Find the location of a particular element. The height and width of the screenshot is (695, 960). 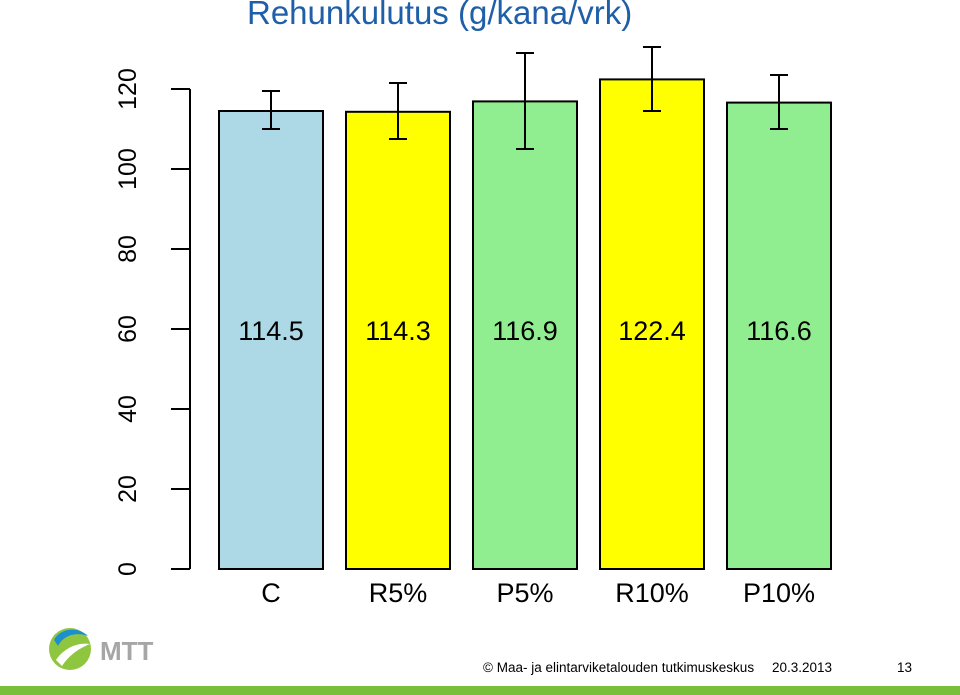

y-tick-label: 20 is located at coordinates (128, 489).